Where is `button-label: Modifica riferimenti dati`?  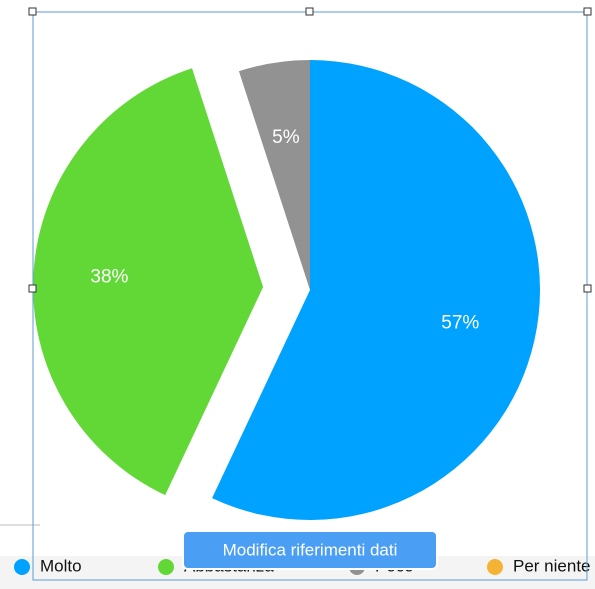 button-label: Modifica riferimenti dati is located at coordinates (310, 549).